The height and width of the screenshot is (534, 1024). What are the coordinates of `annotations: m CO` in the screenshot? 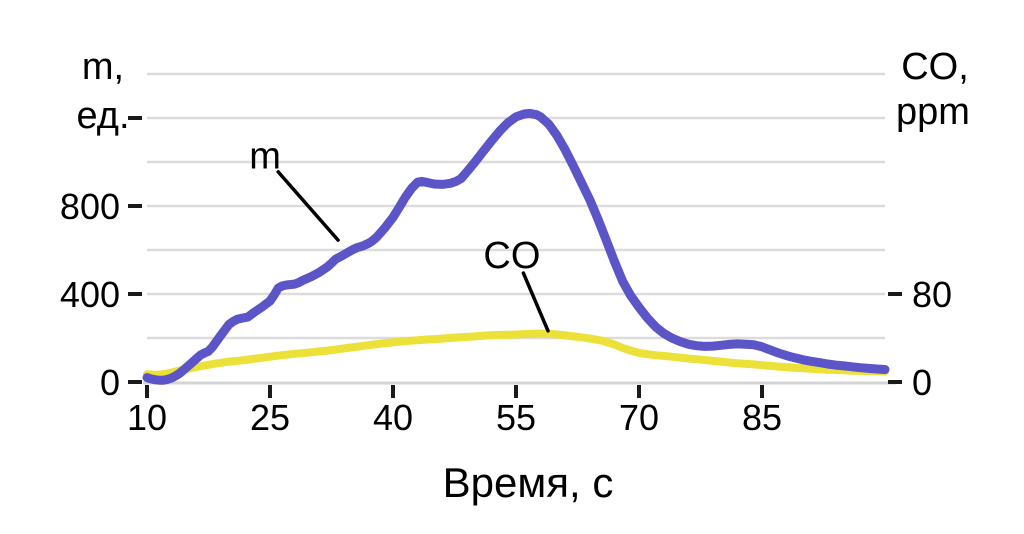 It's located at (399, 234).